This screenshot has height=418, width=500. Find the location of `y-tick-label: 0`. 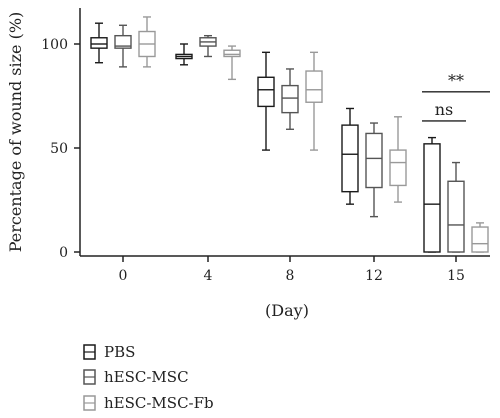

y-tick-label: 0 is located at coordinates (63, 253).